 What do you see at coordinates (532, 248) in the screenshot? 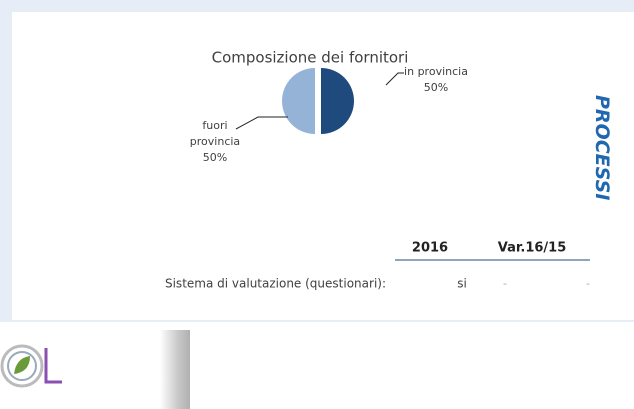
I see `table-header: Var.16/15` at bounding box center [532, 248].